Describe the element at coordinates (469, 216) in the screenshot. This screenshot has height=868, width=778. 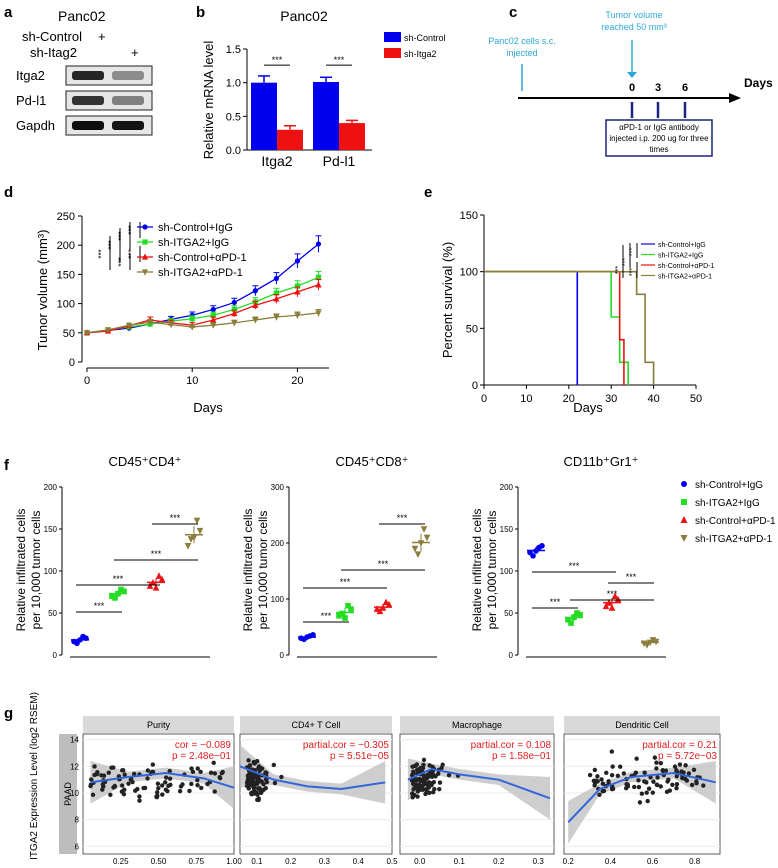
I see `y-tick-label: 150` at that location.